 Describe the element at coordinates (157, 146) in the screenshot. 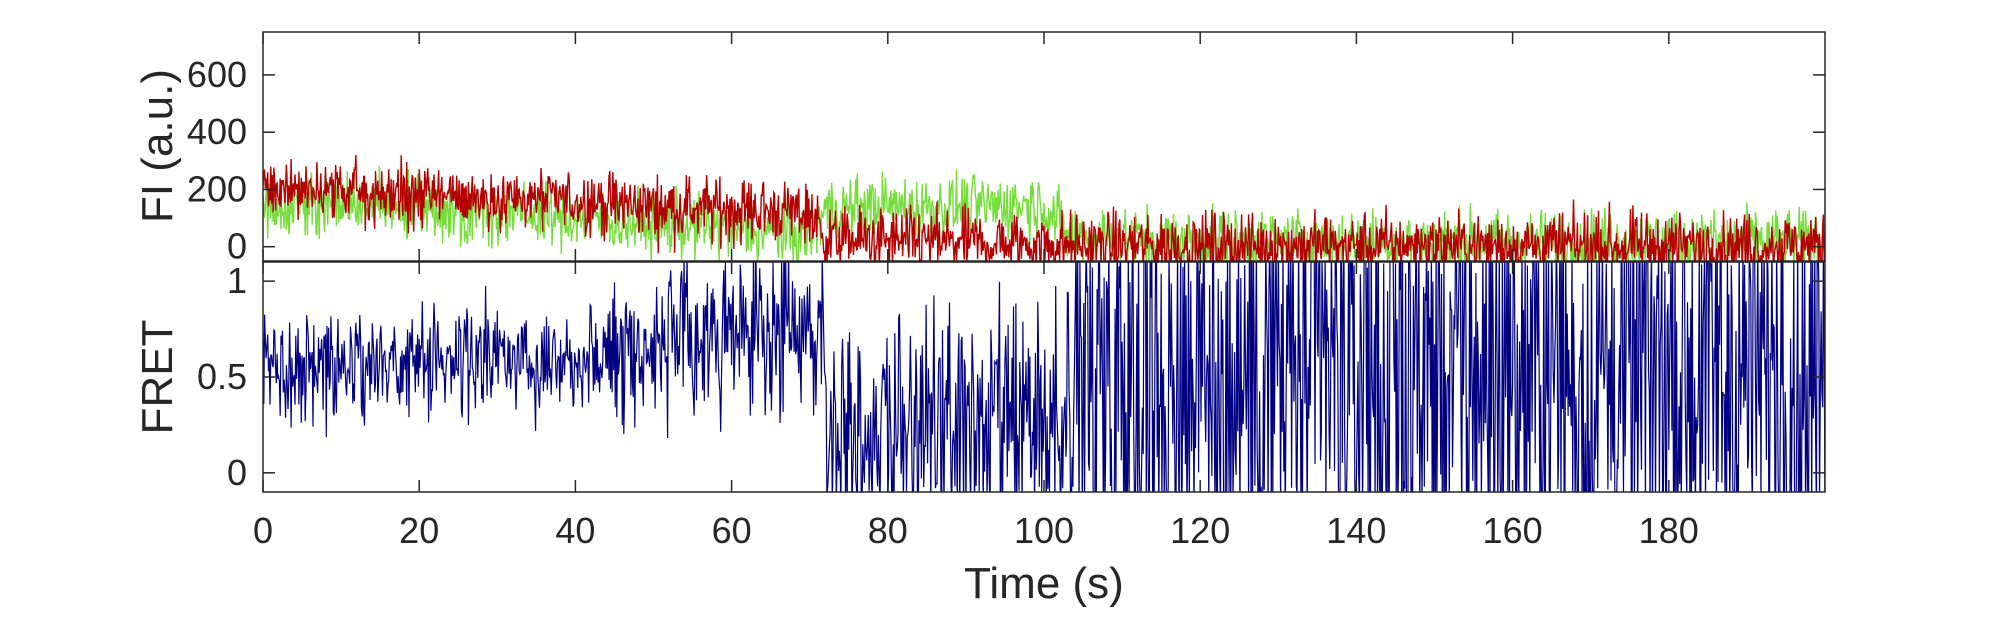

I see `intensity-y-axis-label: FI (a.u.)` at that location.